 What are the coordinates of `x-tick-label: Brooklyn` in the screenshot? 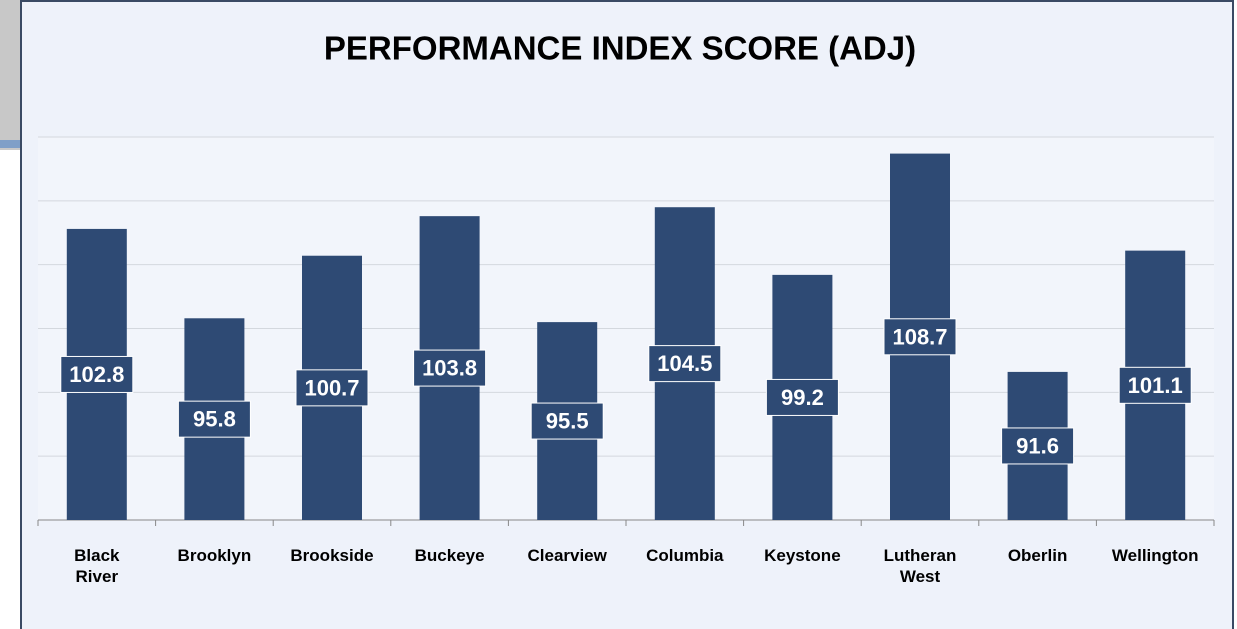 It's located at (214, 555).